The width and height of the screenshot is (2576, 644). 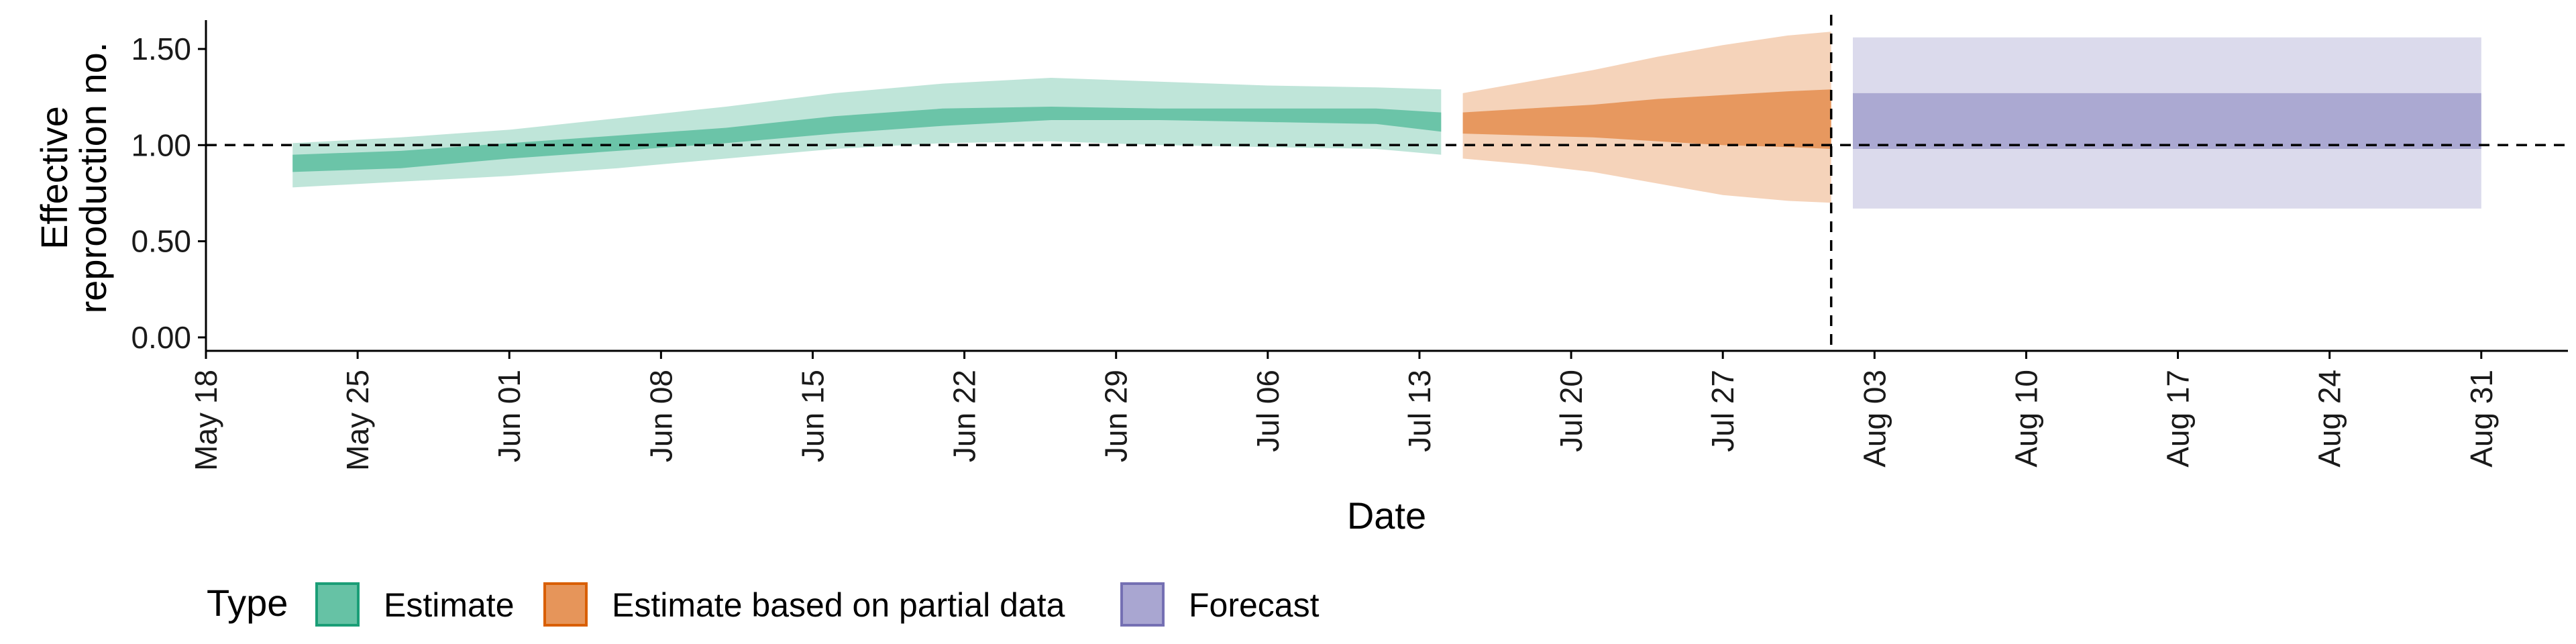 I want to click on series-estimate, so click(x=867, y=133).